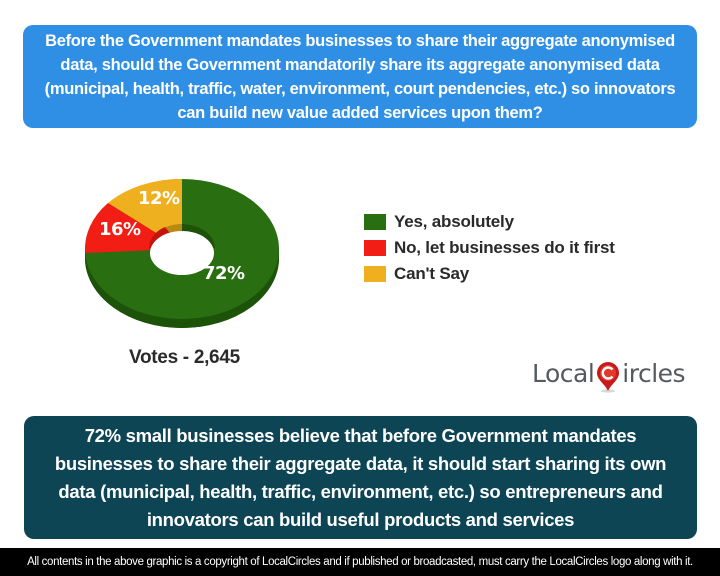  Describe the element at coordinates (454, 221) in the screenshot. I see `legend-label: Yes, absolutely` at that location.